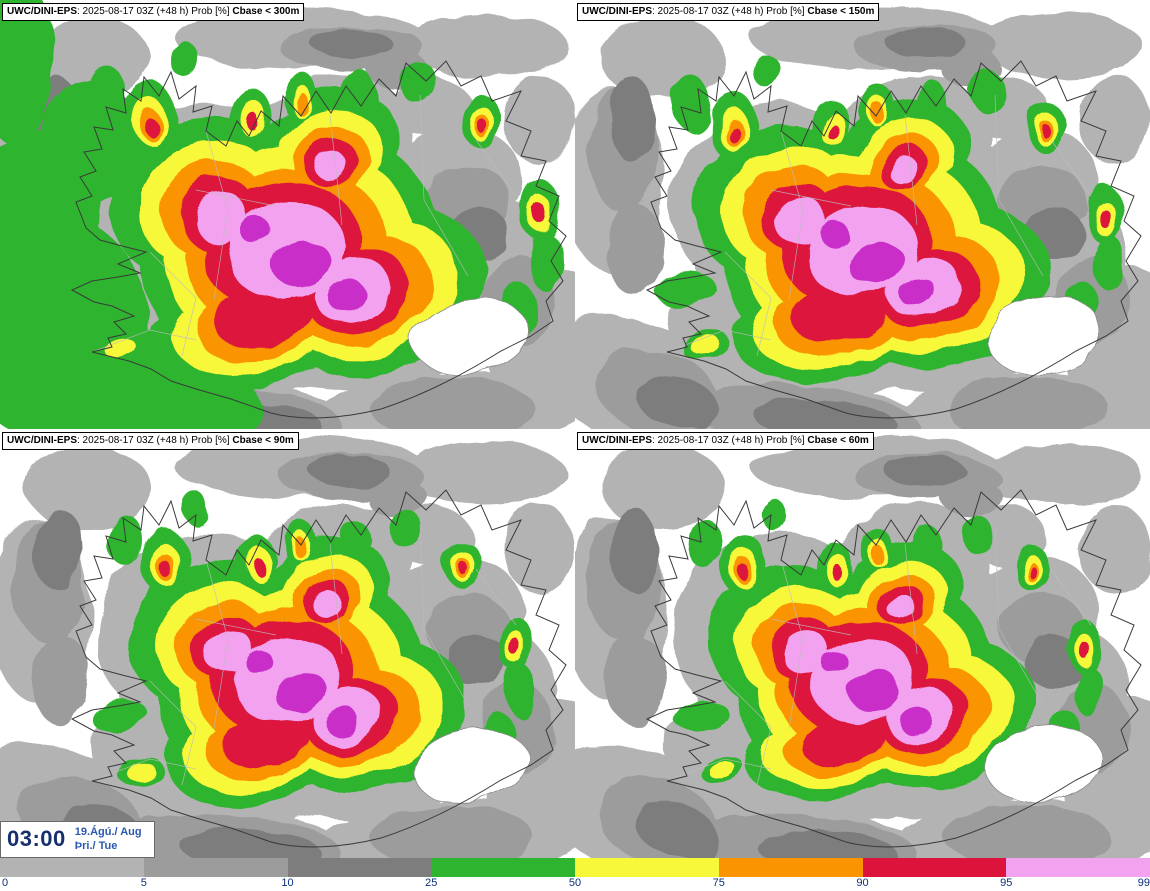 This screenshot has width=1150, height=891. I want to click on legend-tick-label: 5, so click(143, 883).